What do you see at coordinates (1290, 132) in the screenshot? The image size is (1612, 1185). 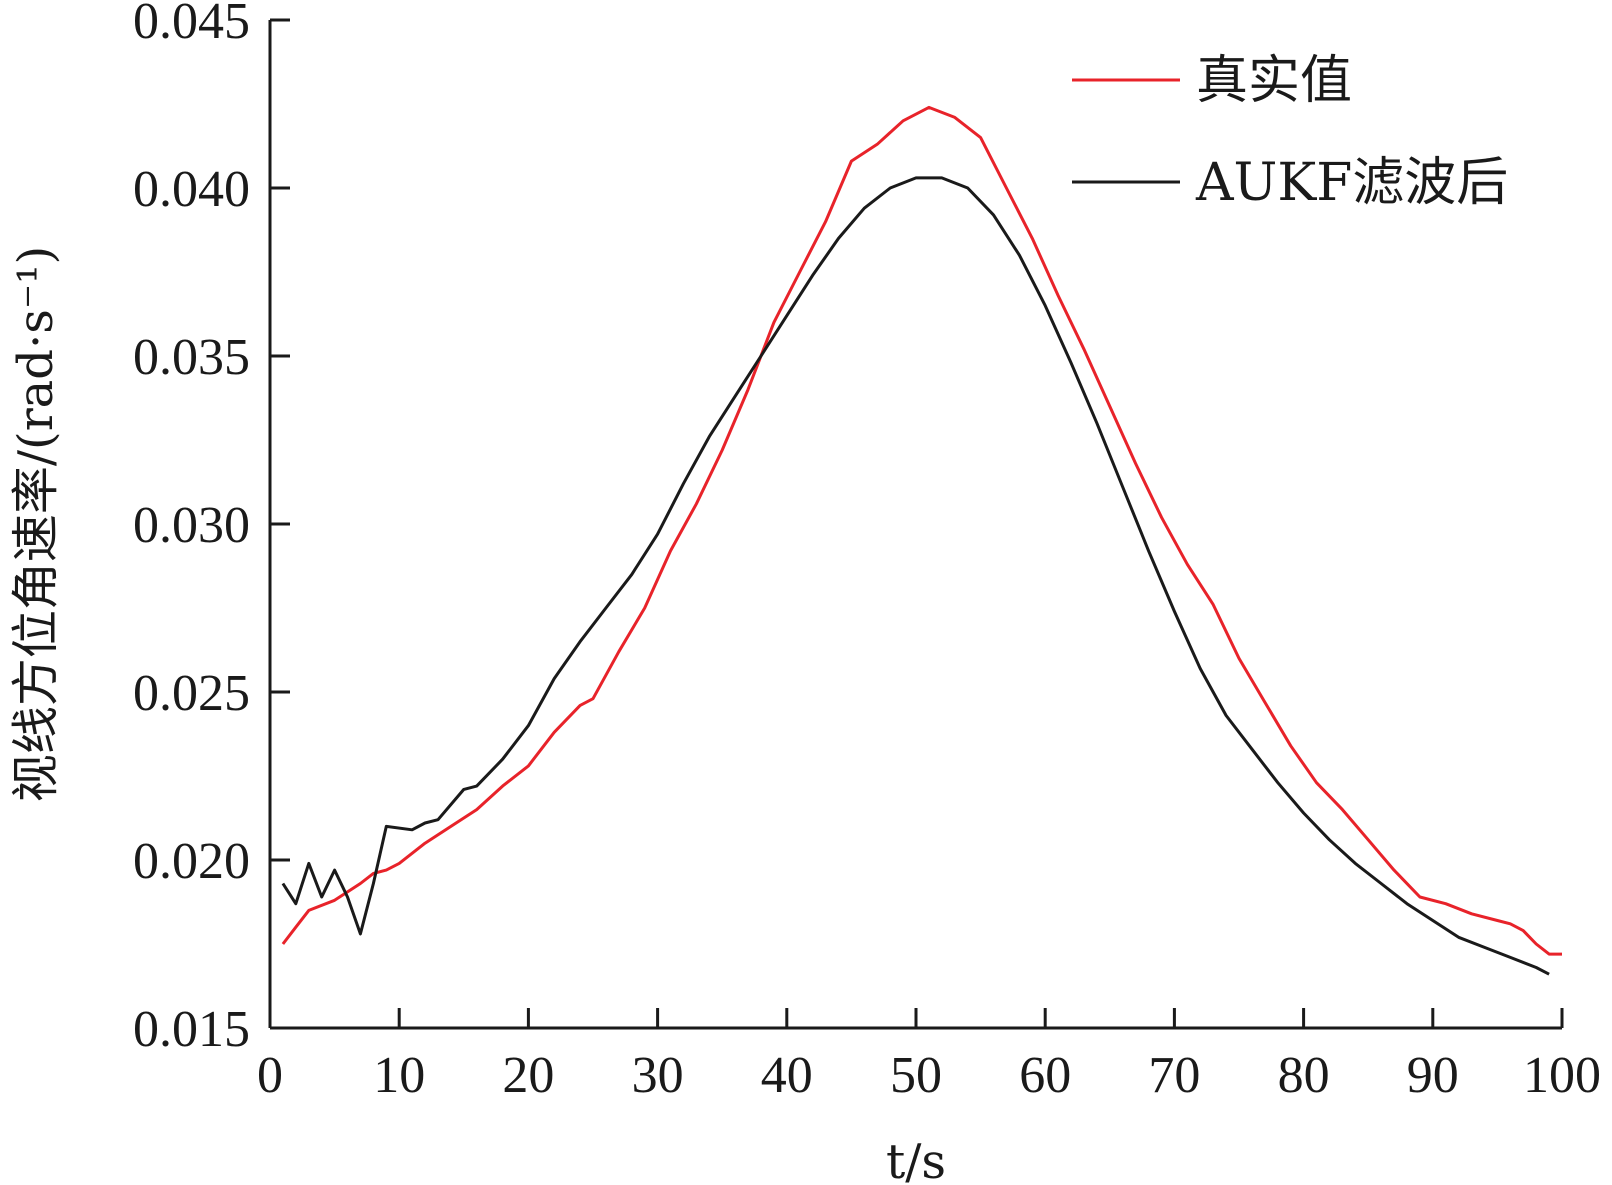 I see `legend: 真实值 AUKF滤波后` at bounding box center [1290, 132].